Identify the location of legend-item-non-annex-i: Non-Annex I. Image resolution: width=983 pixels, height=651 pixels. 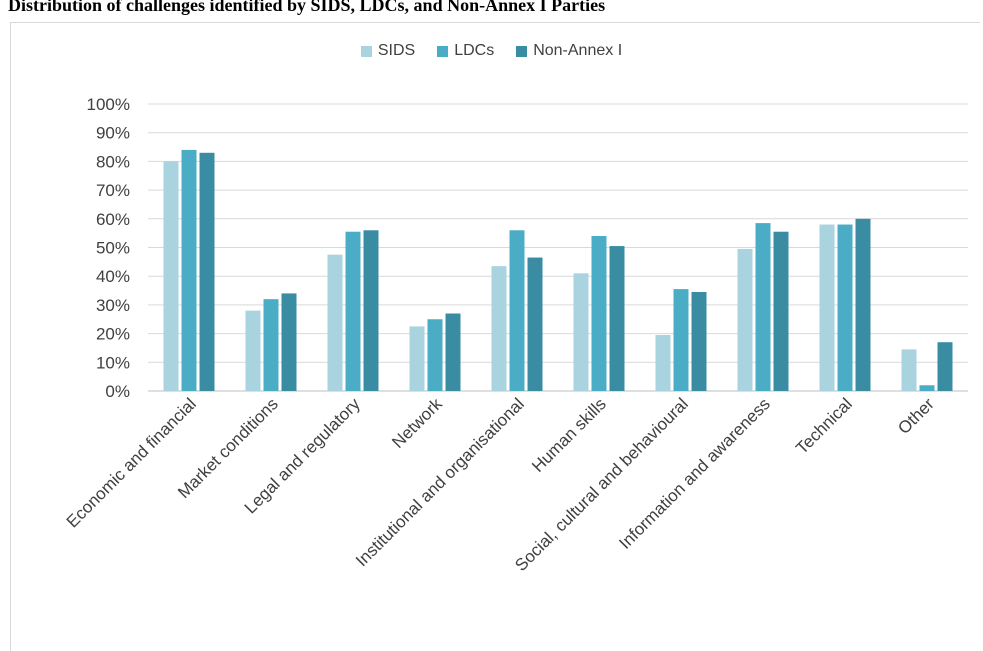
(569, 51).